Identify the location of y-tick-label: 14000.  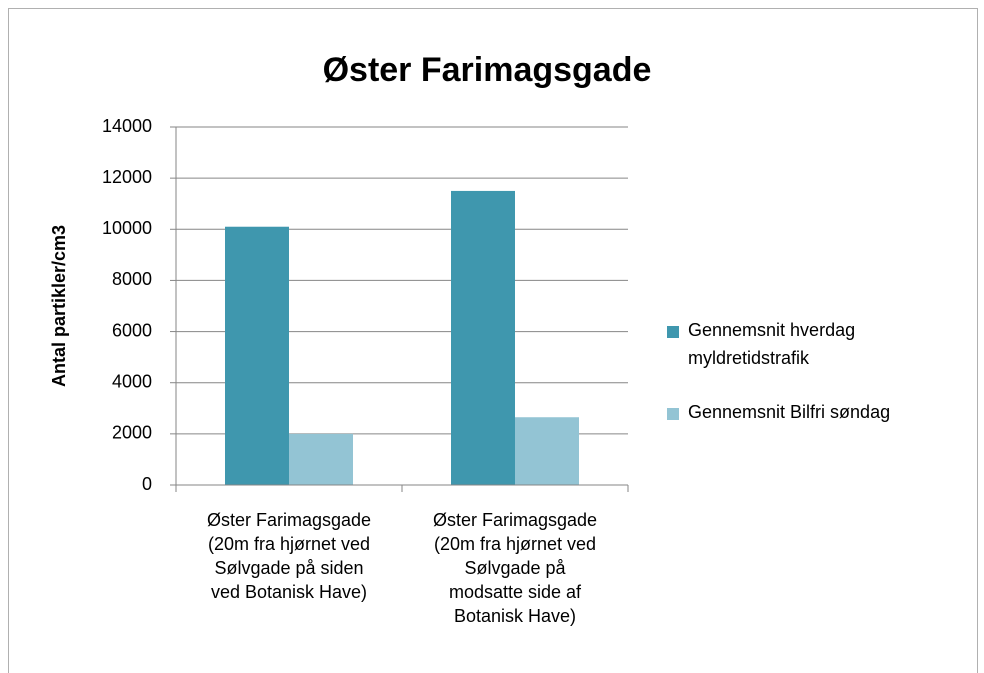
(127, 126).